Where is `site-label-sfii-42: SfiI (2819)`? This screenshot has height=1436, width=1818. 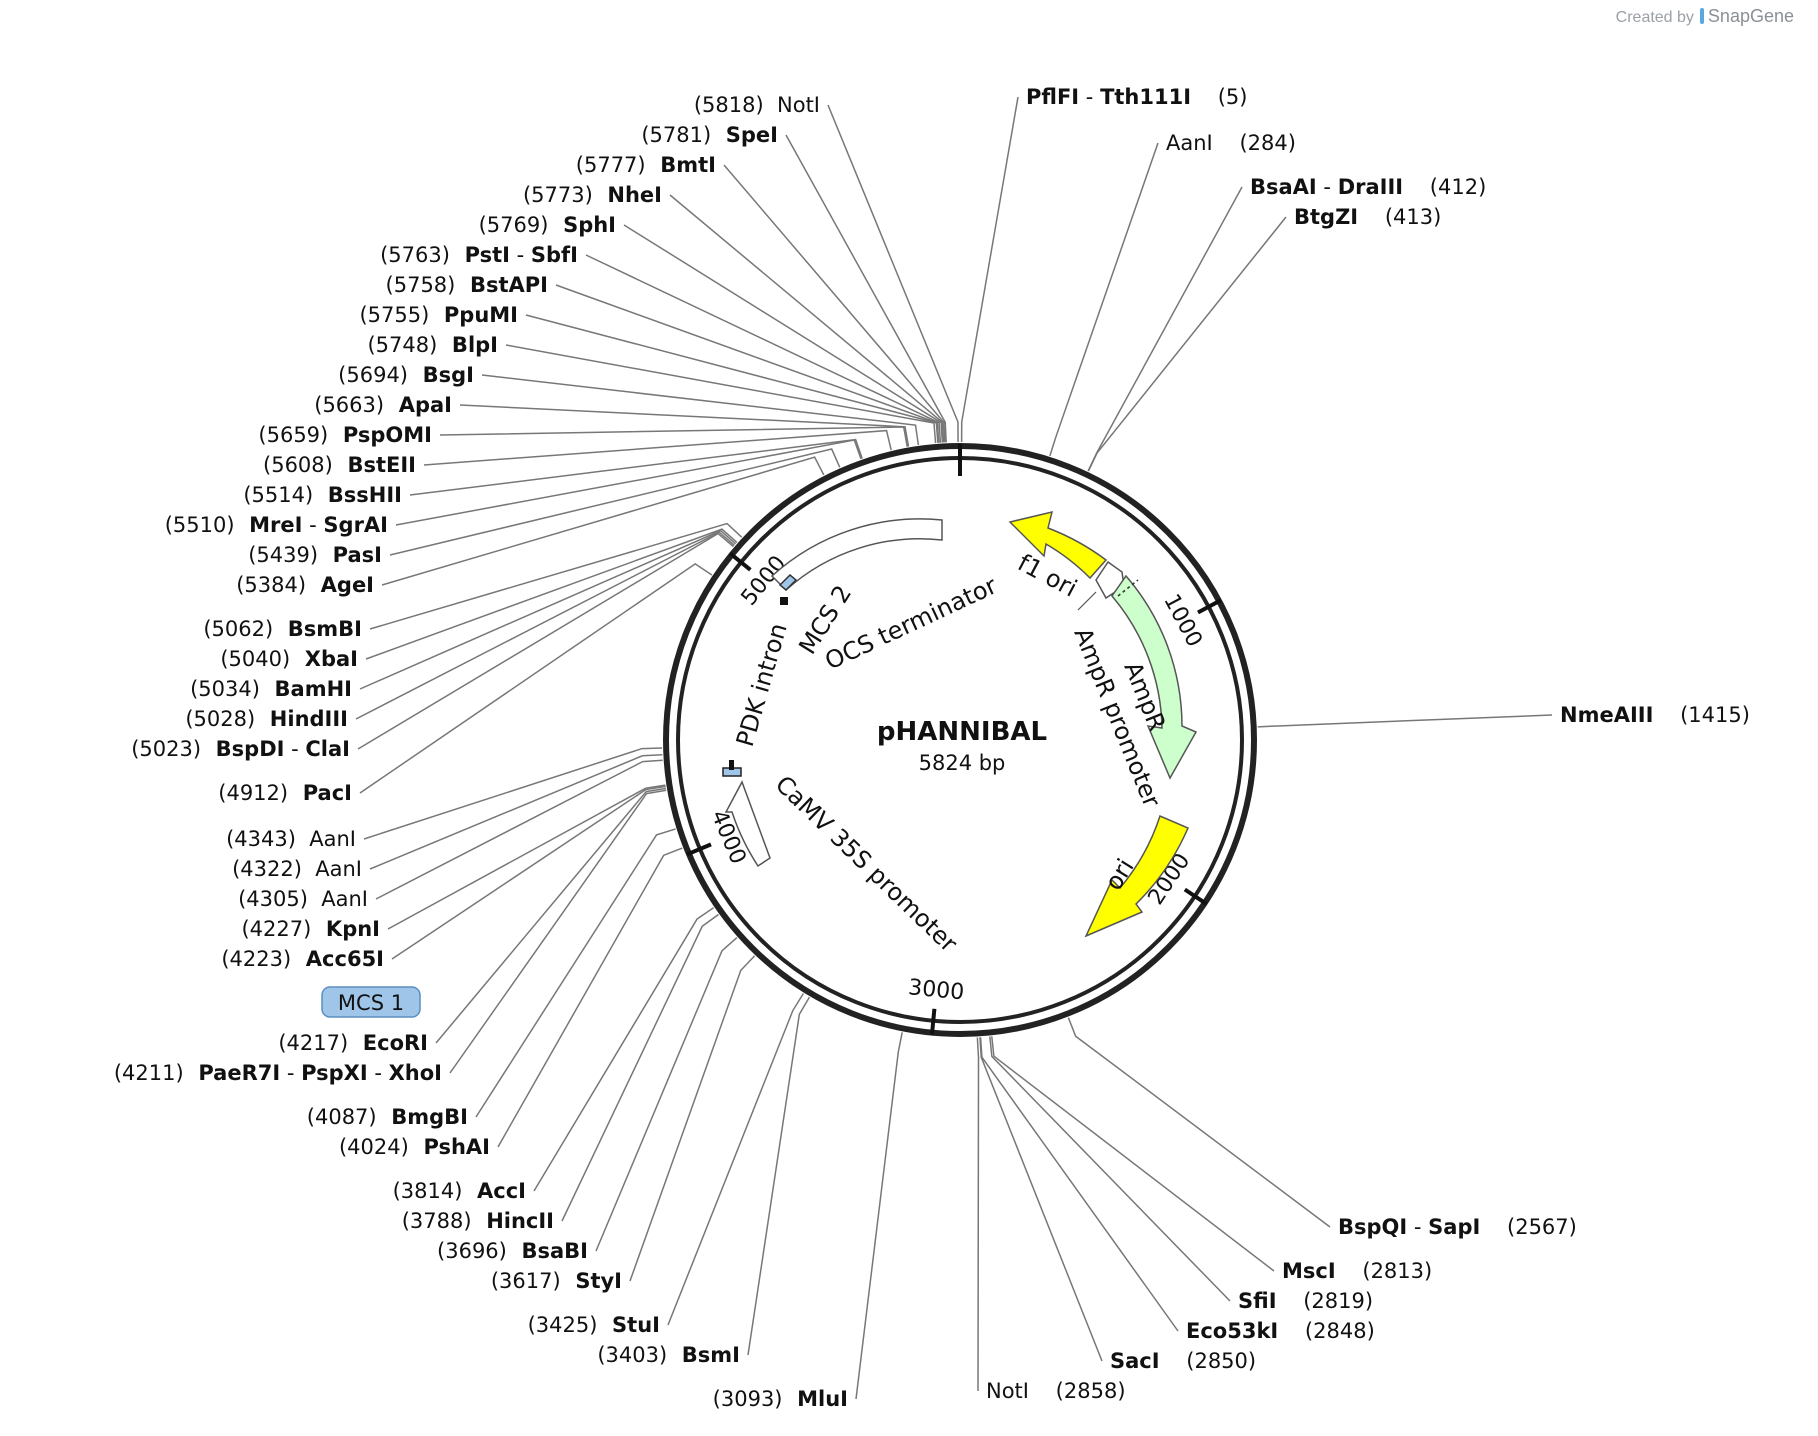 site-label-sfii-42: SfiI (2819) is located at coordinates (1305, 1301).